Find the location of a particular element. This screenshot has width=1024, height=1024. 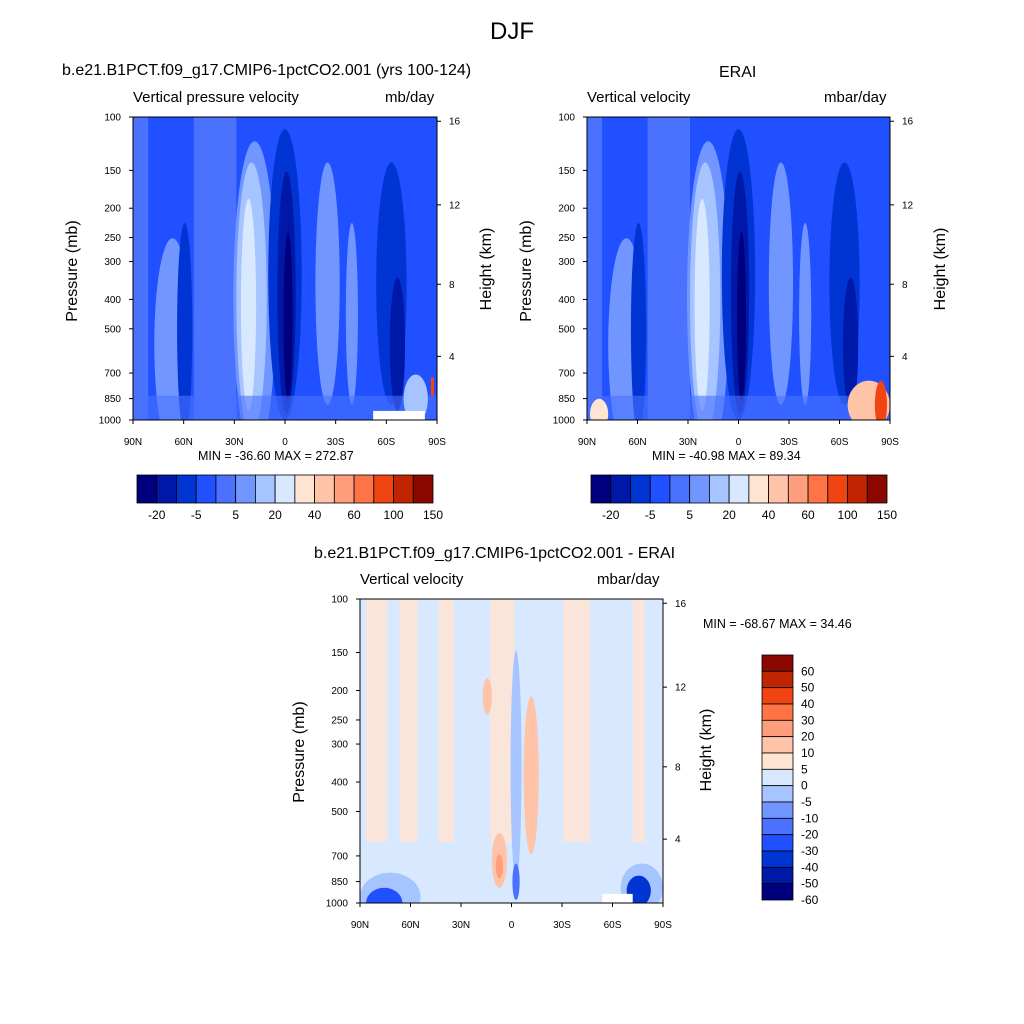

field-diff is located at coordinates (511, 751).